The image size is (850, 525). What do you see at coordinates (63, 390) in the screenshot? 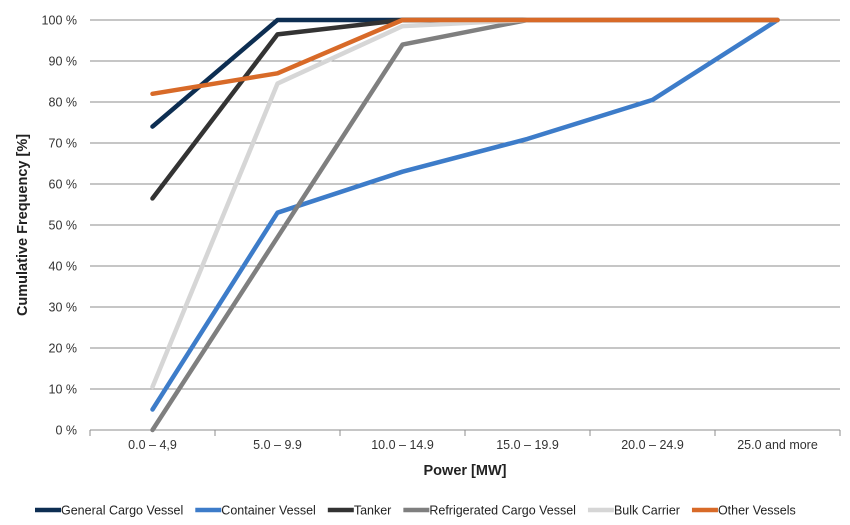
I see `y-tick-label: 10 %` at bounding box center [63, 390].